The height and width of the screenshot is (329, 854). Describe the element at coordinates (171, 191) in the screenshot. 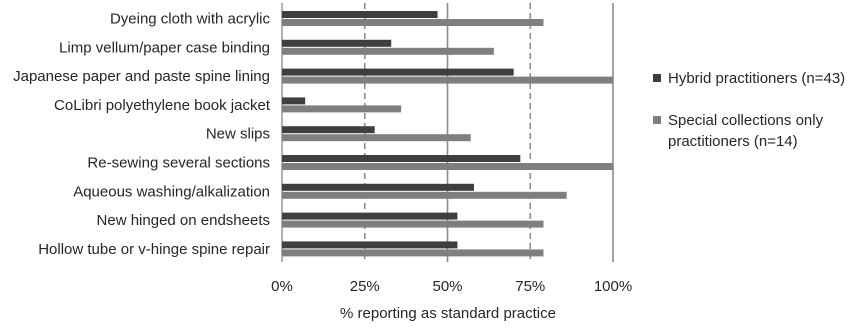

I see `category-label: Aqueous washing/alkalization` at that location.